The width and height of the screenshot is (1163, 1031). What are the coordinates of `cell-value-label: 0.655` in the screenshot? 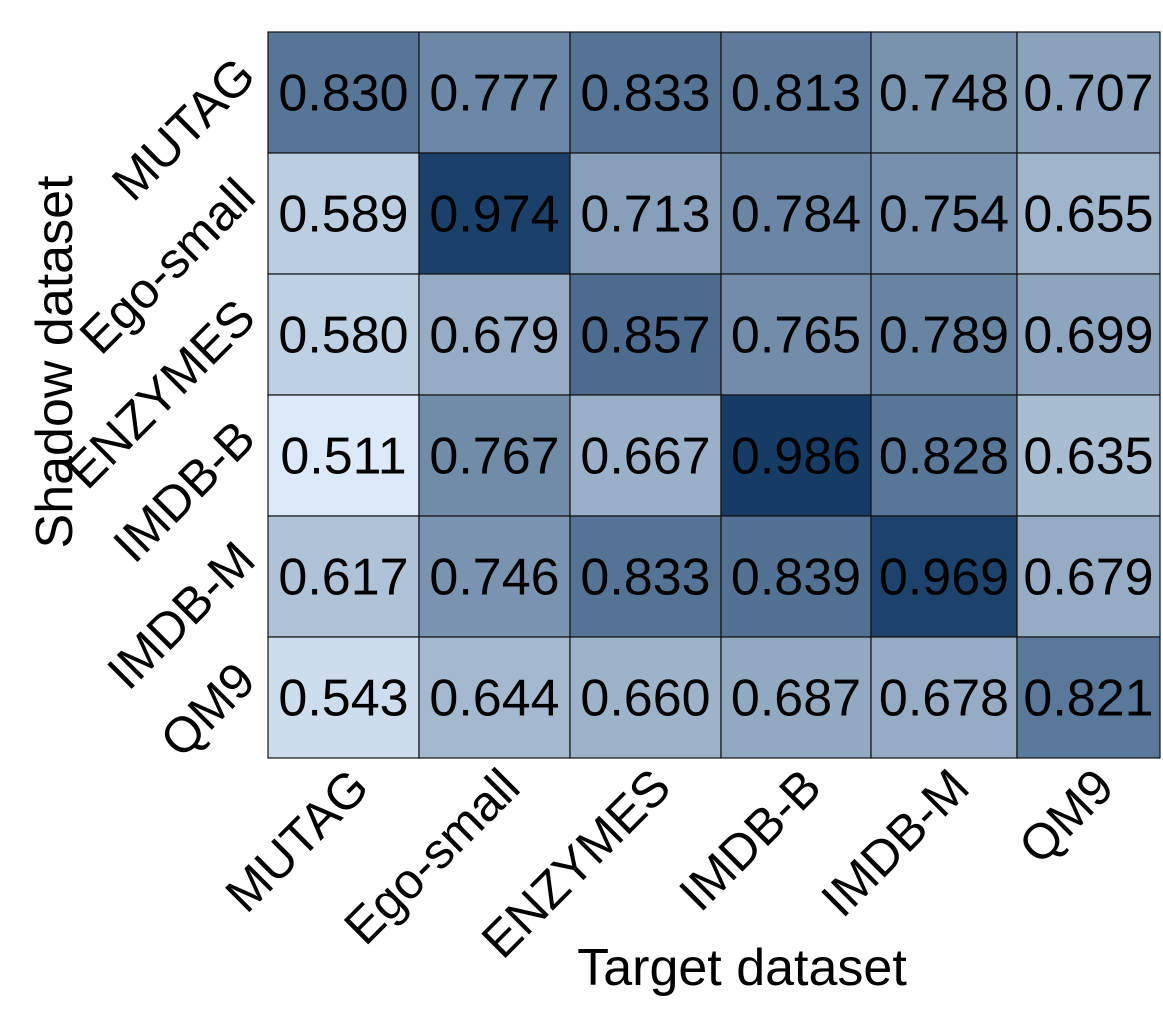 It's located at (1088, 215).